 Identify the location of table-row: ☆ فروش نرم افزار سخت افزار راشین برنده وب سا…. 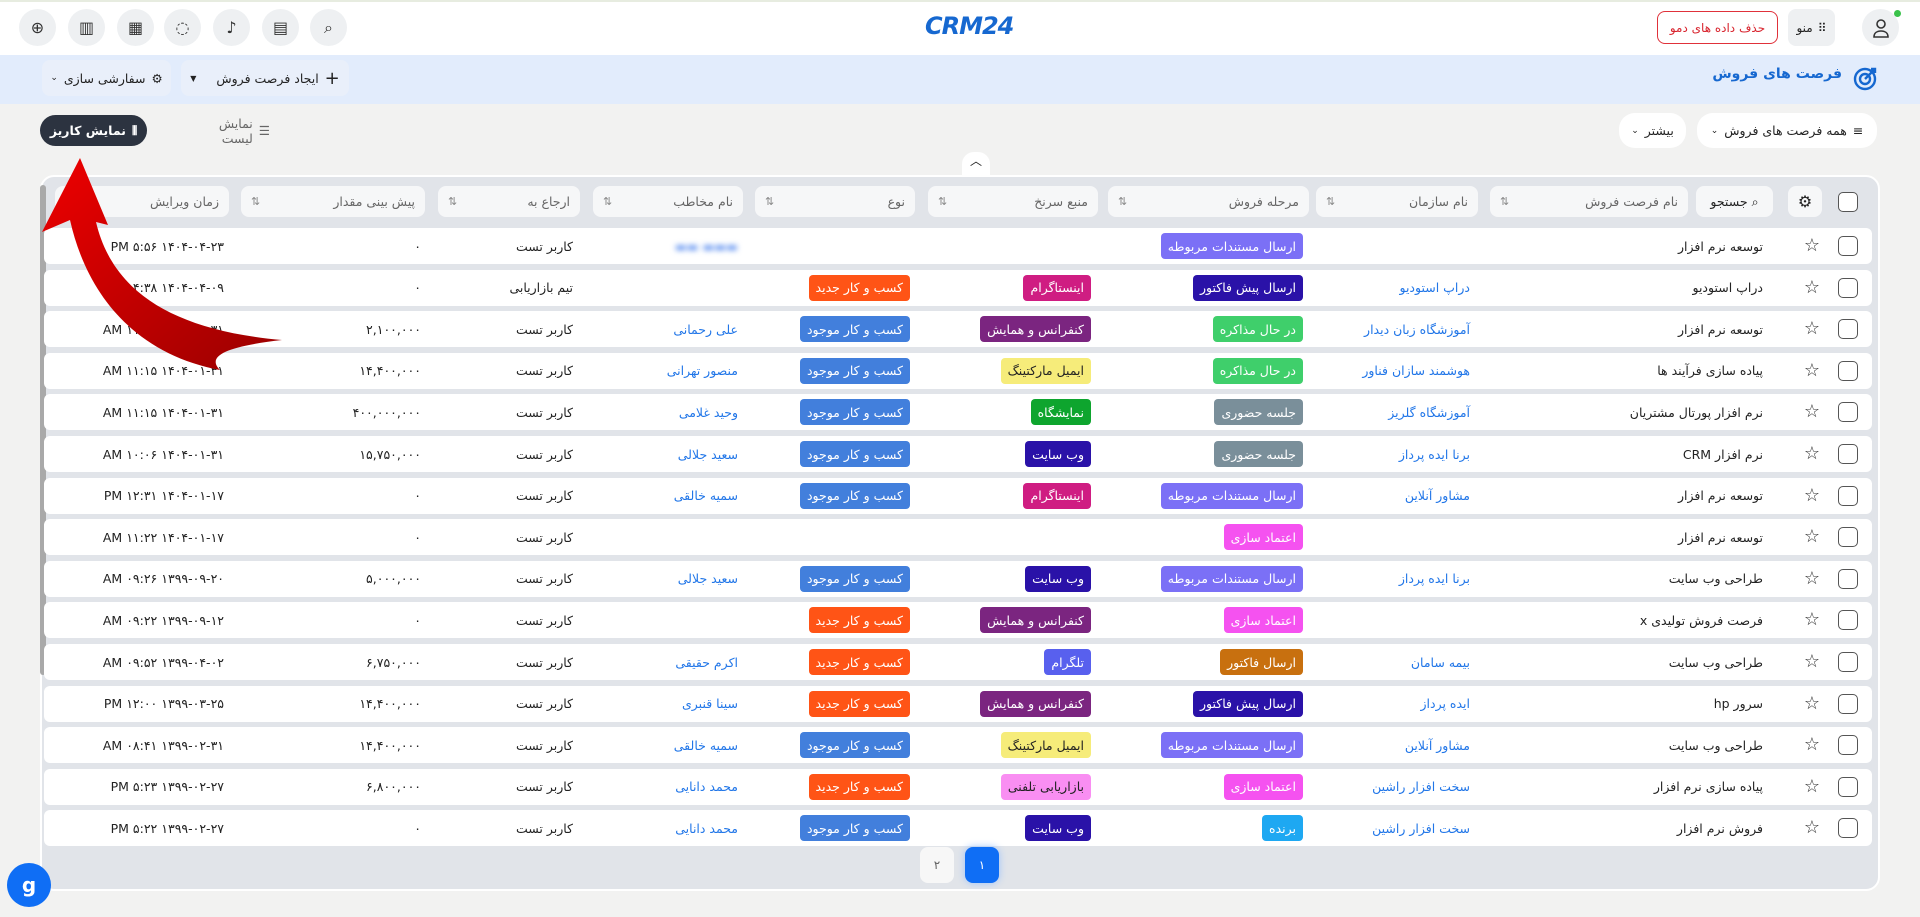
(958, 828).